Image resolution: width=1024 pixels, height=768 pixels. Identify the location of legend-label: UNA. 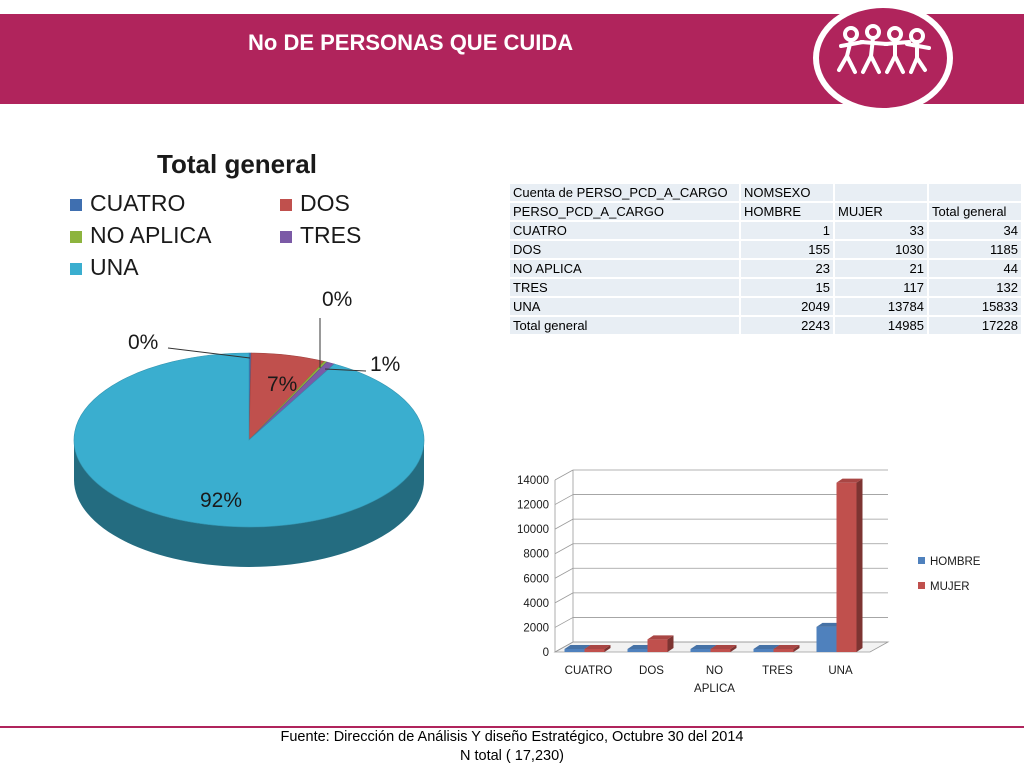
(114, 267).